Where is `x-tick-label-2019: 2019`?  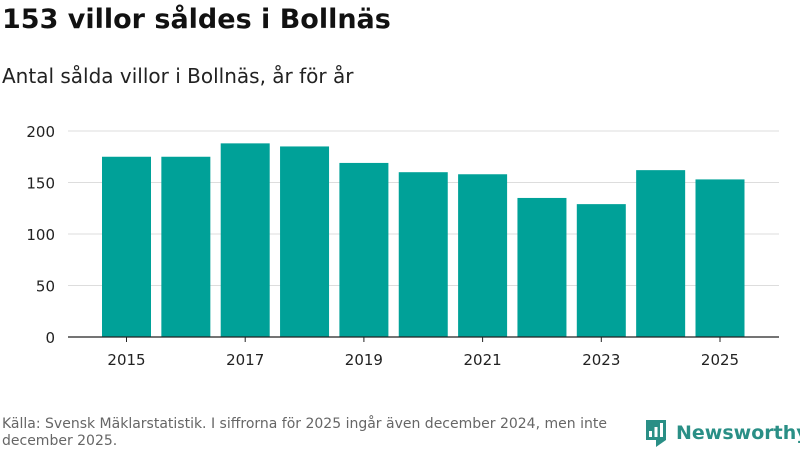
x-tick-label-2019: 2019 is located at coordinates (364, 360).